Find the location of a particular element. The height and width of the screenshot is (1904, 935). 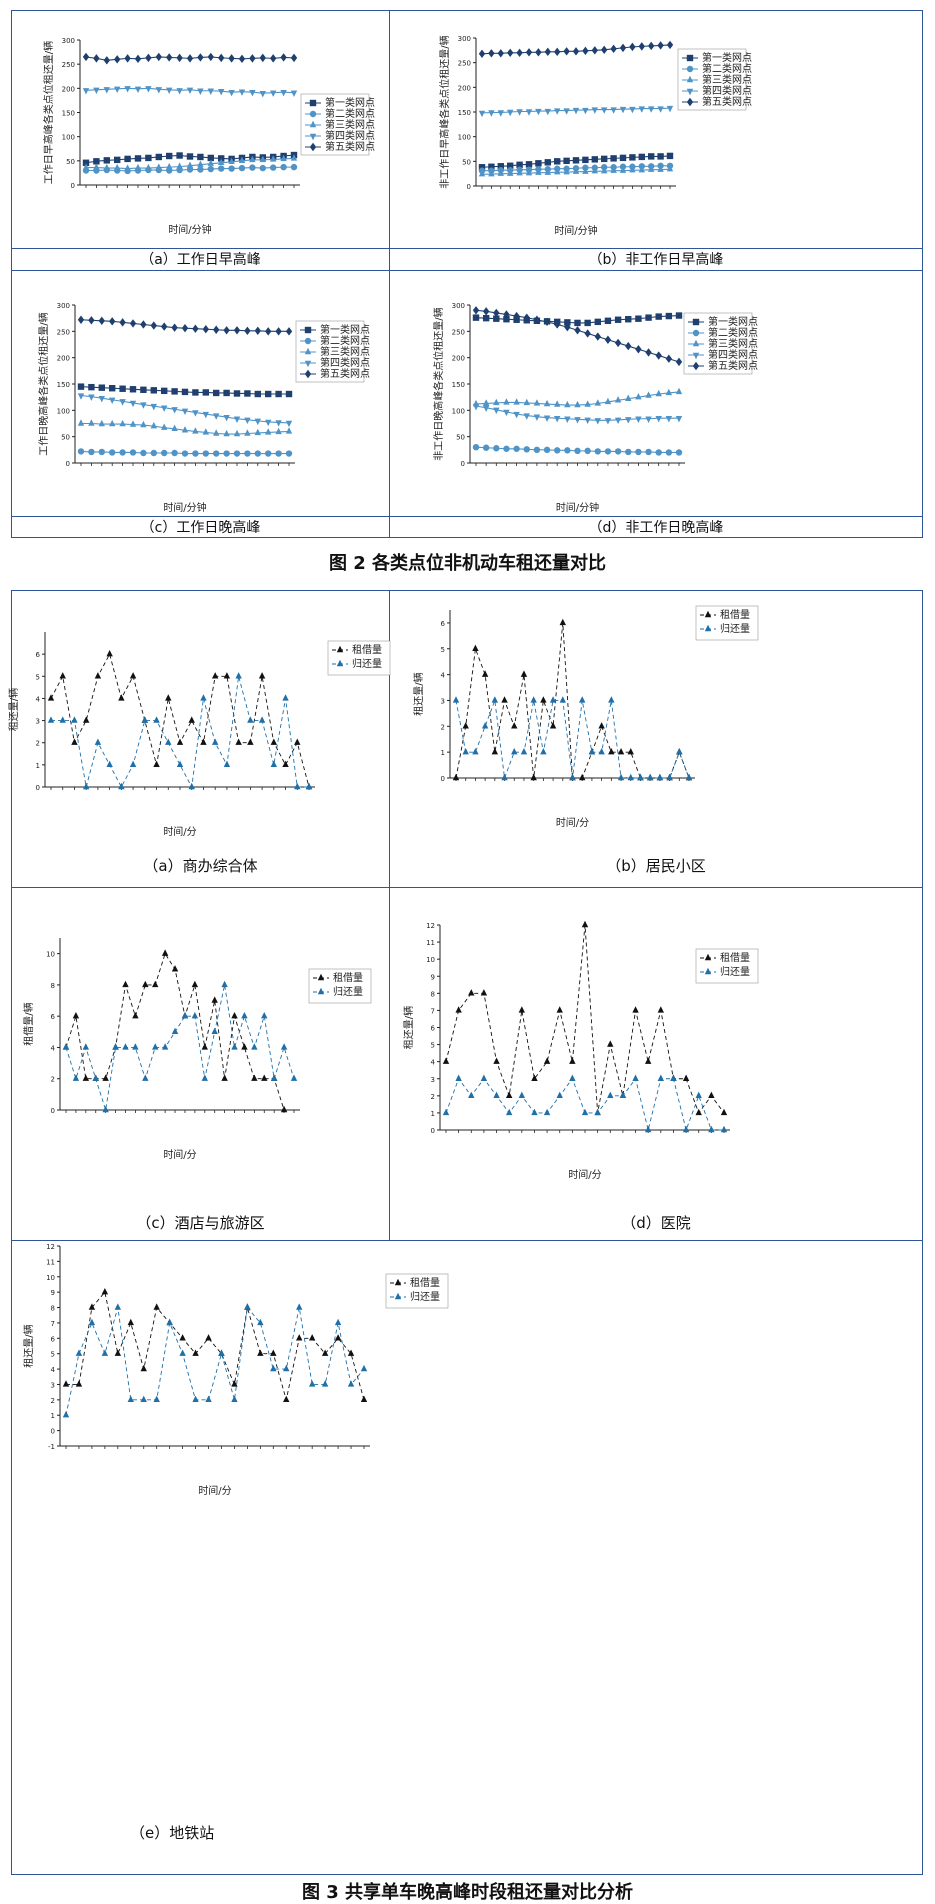

y-tick-label: 0 is located at coordinates (463, 464).